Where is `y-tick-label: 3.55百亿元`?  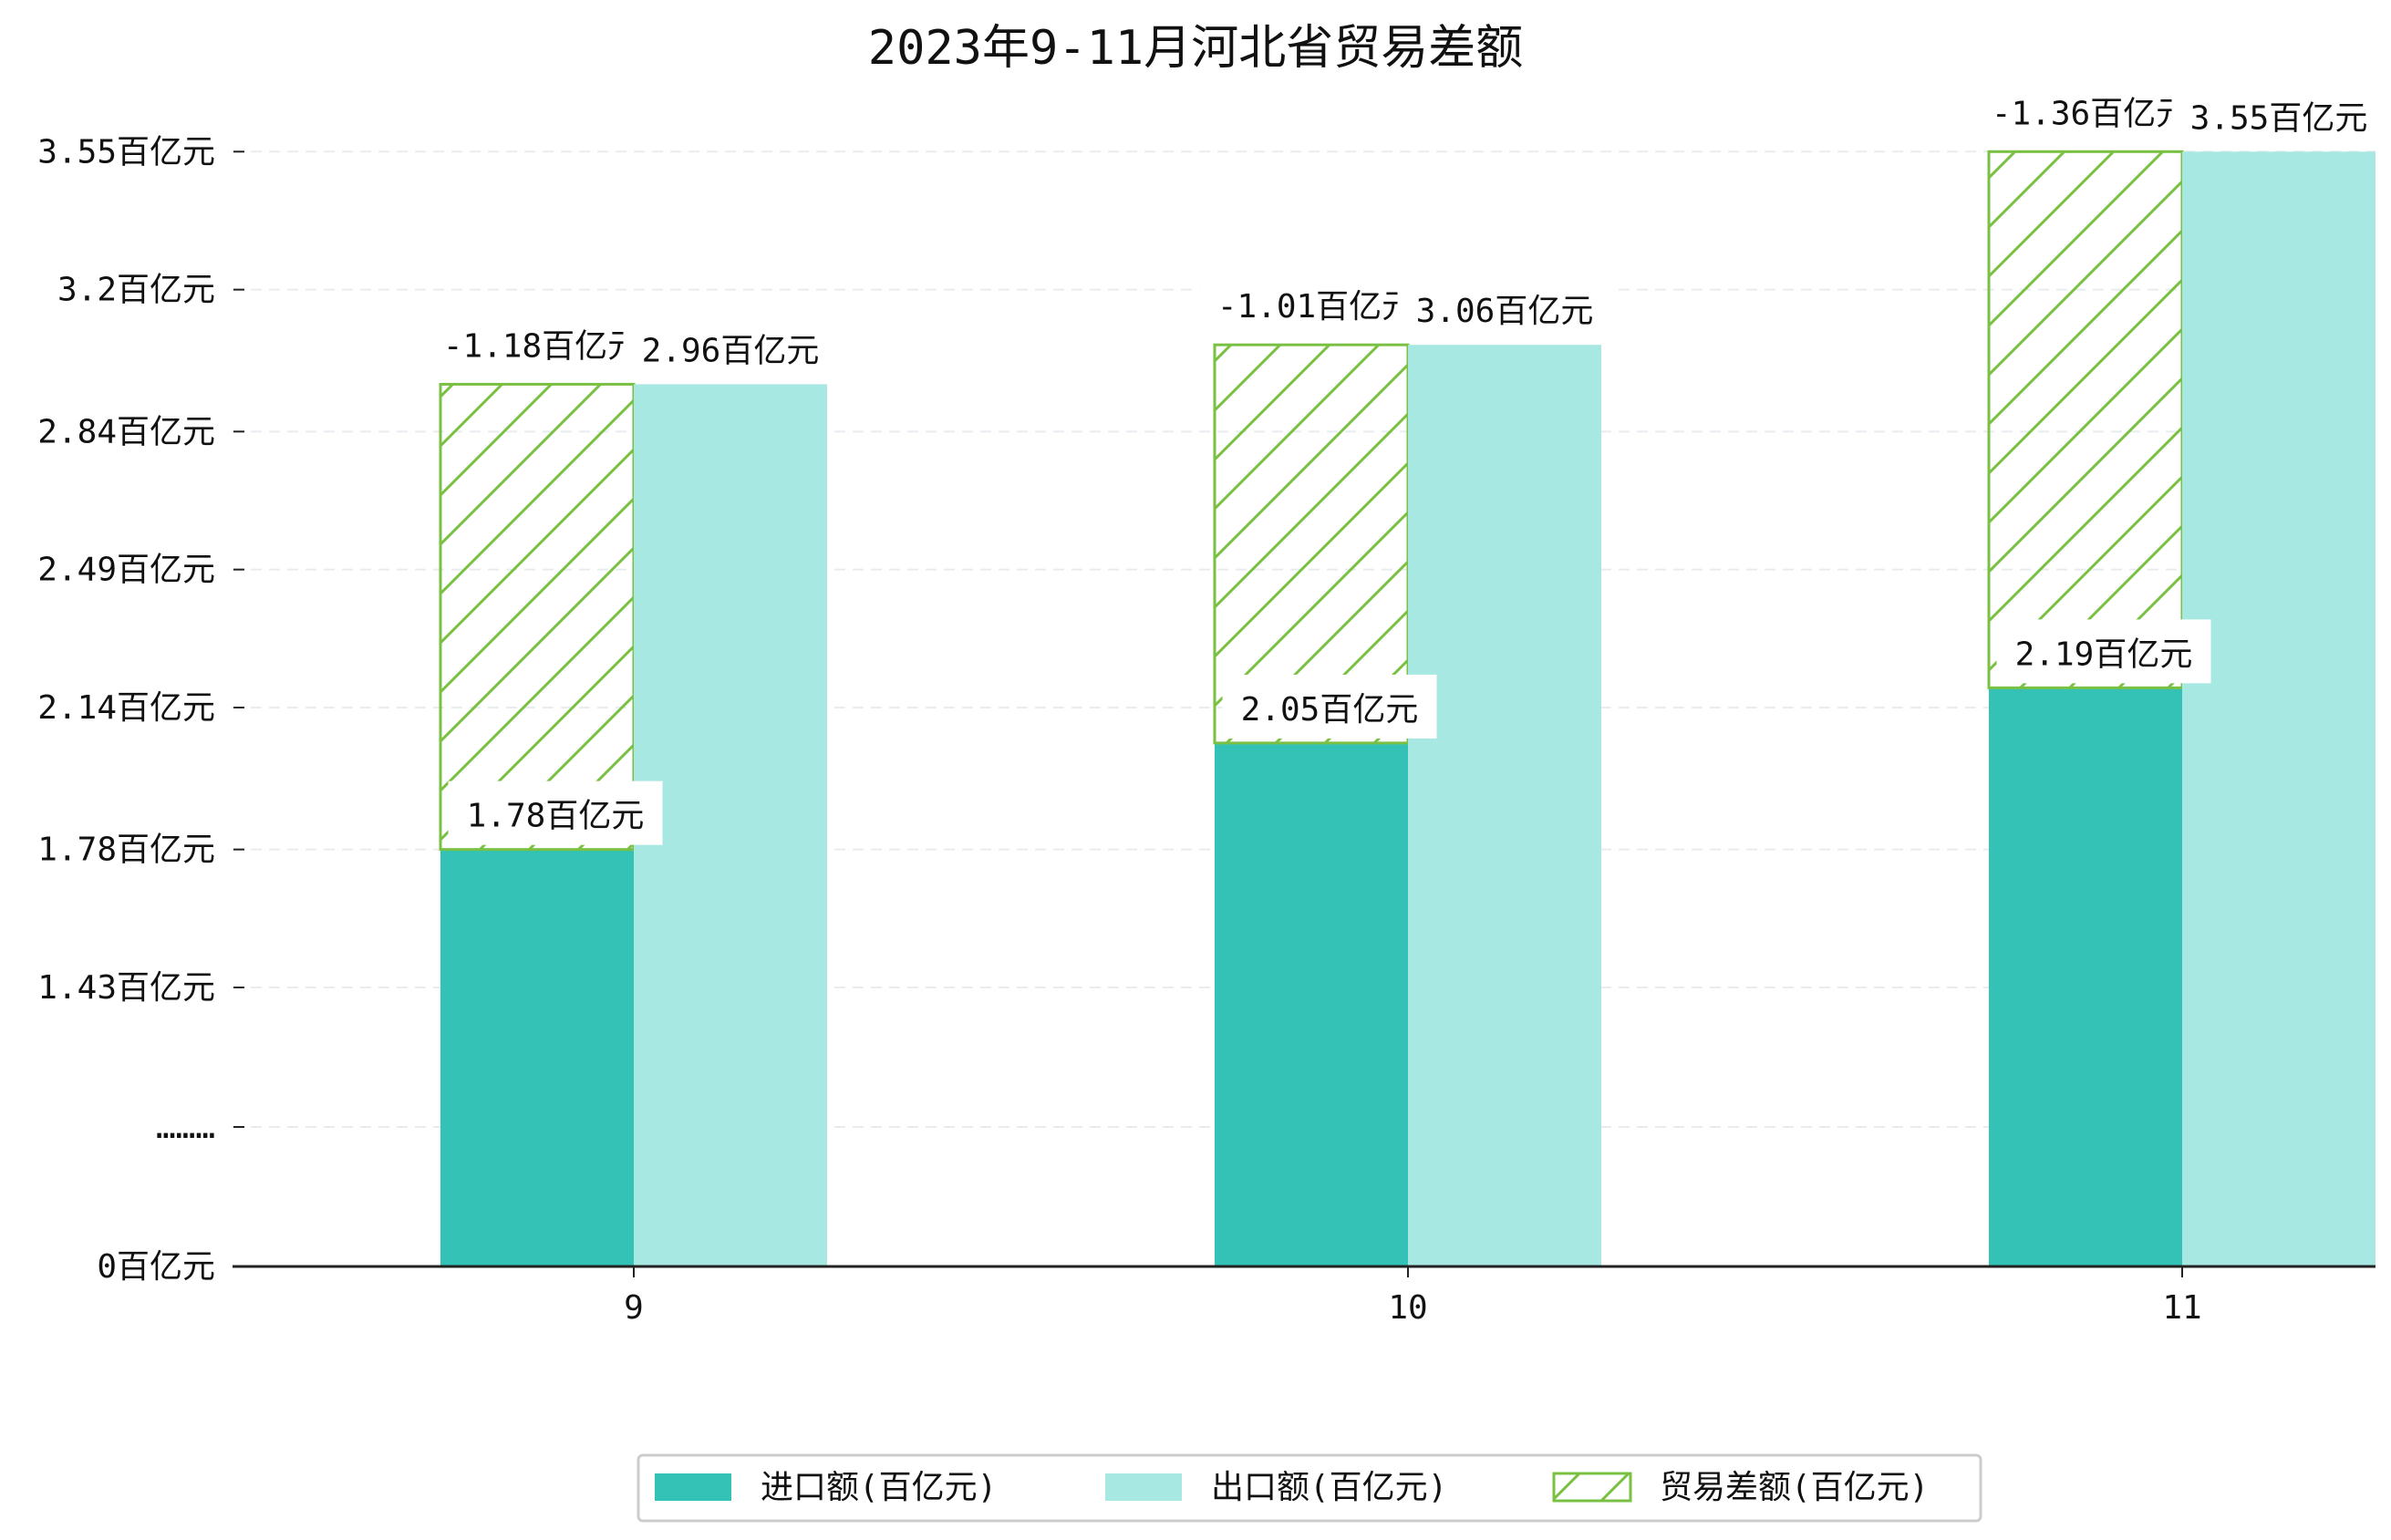 y-tick-label: 3.55百亿元 is located at coordinates (126, 152).